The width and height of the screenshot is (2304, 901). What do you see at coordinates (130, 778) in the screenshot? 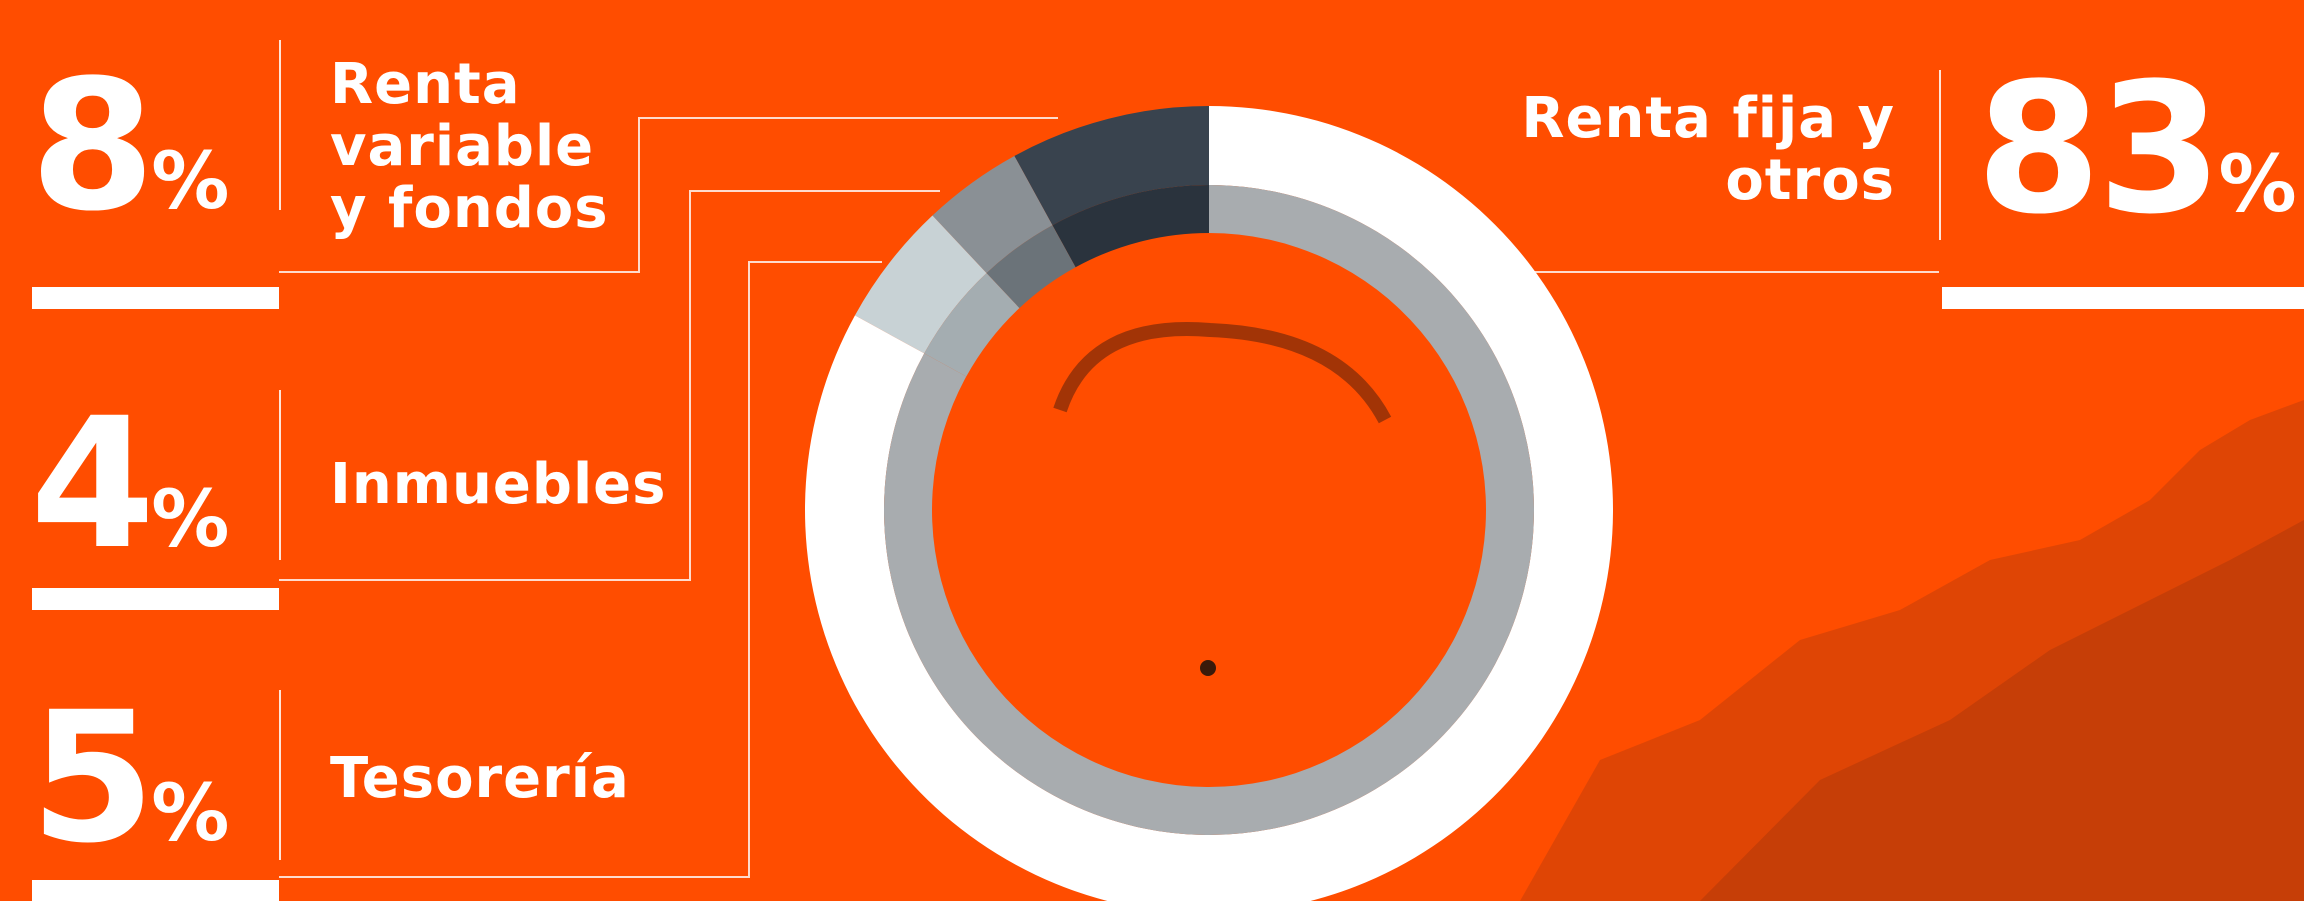
I see `value-label: 5%` at bounding box center [130, 778].